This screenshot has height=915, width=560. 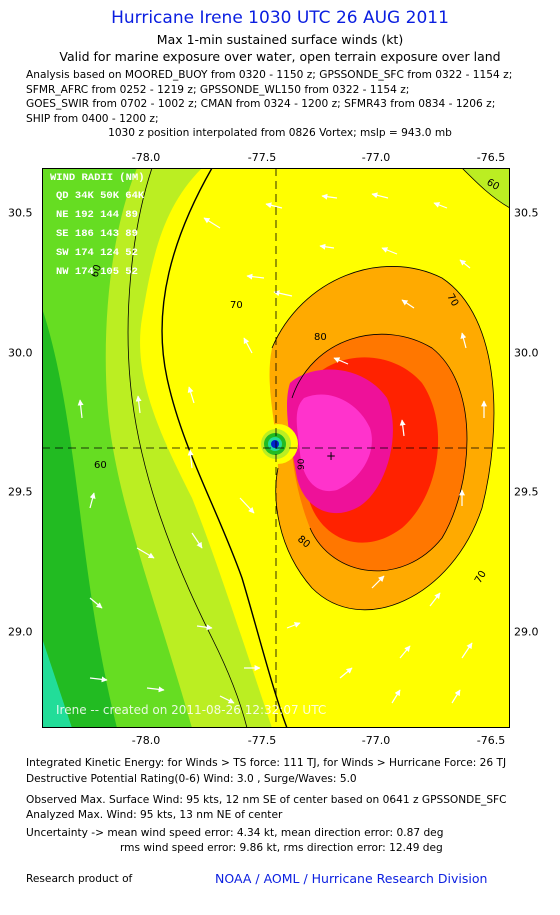 What do you see at coordinates (20, 213) in the screenshot?
I see `lat-tick-left: 30.5` at bounding box center [20, 213].